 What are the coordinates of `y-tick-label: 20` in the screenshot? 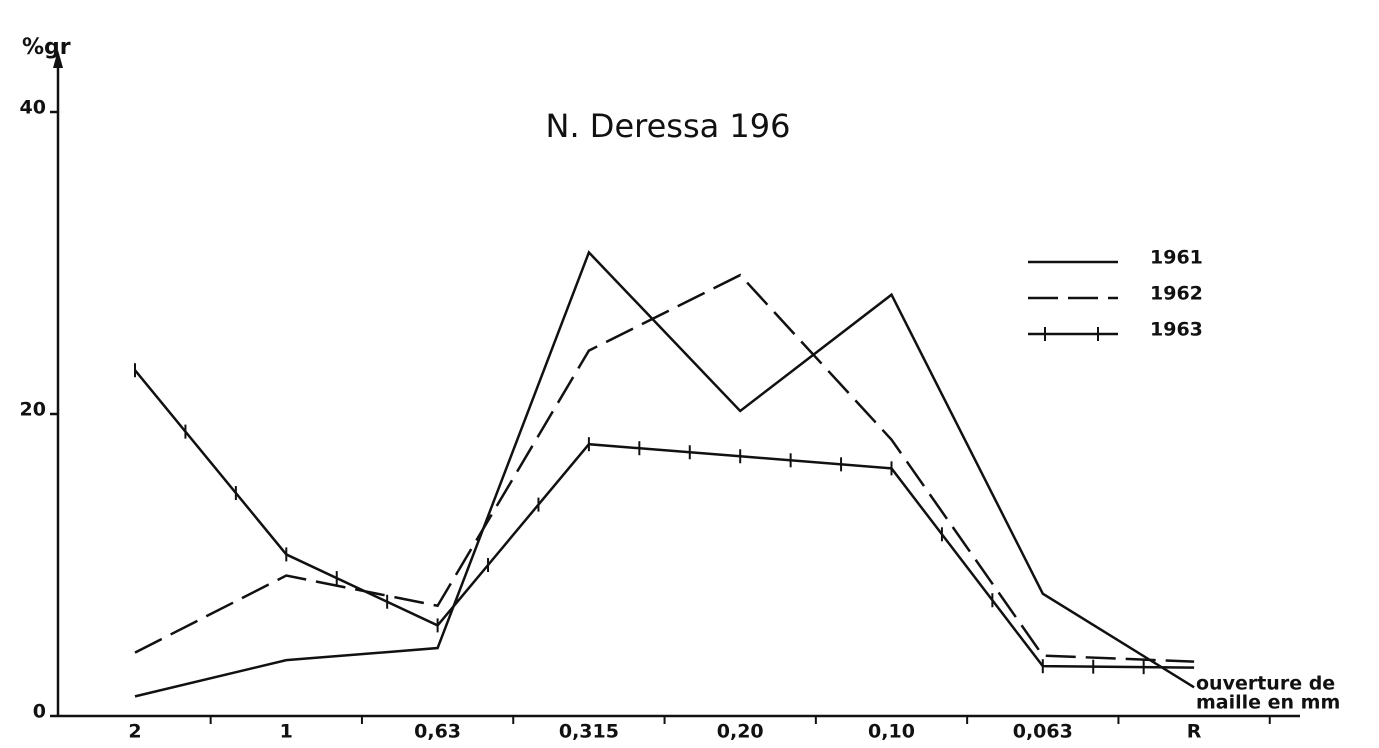 It's located at (33, 410).